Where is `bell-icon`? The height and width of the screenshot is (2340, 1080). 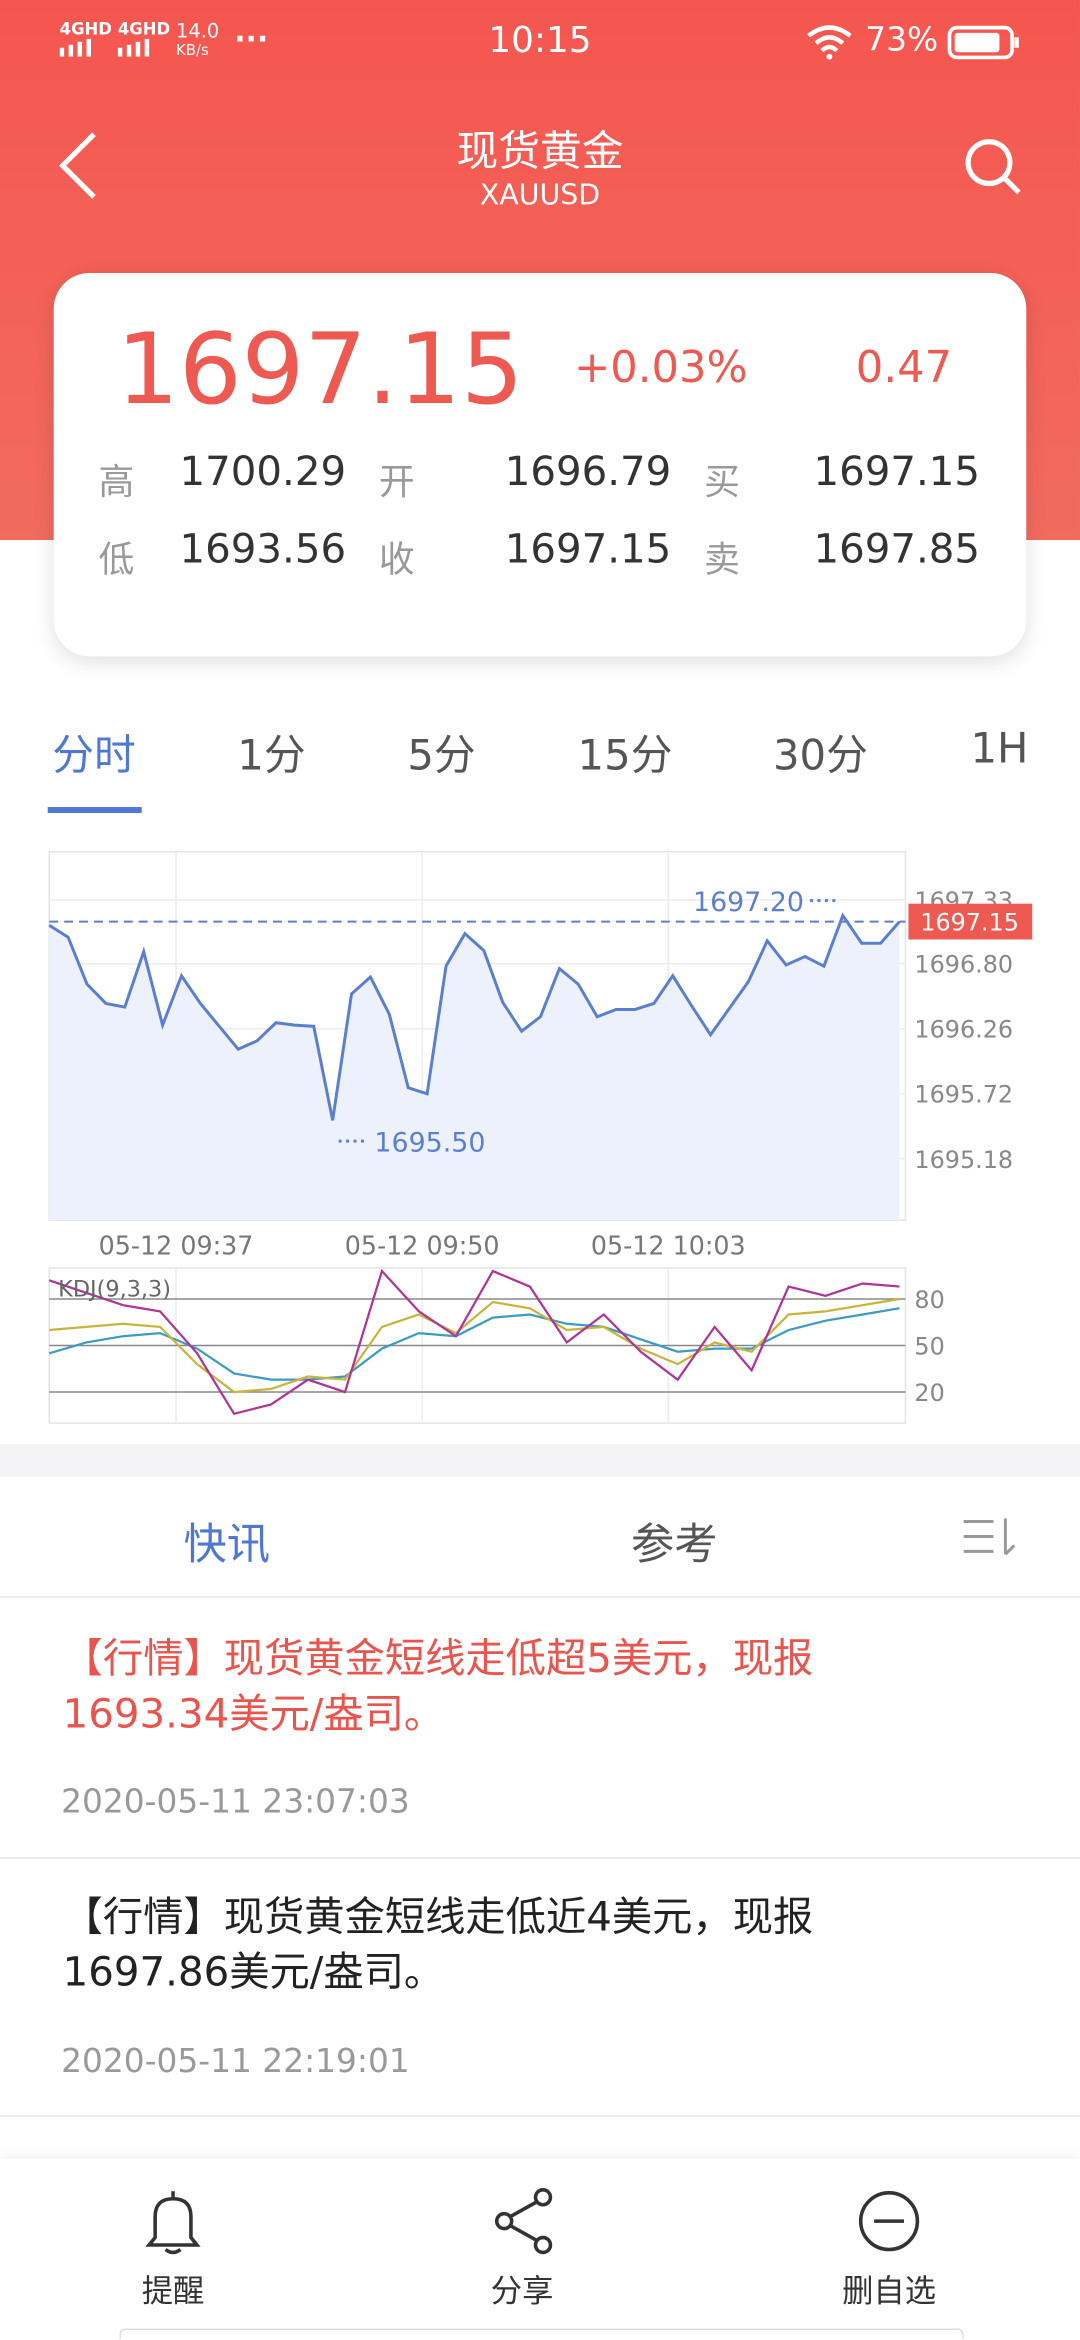 bell-icon is located at coordinates (173, 2221).